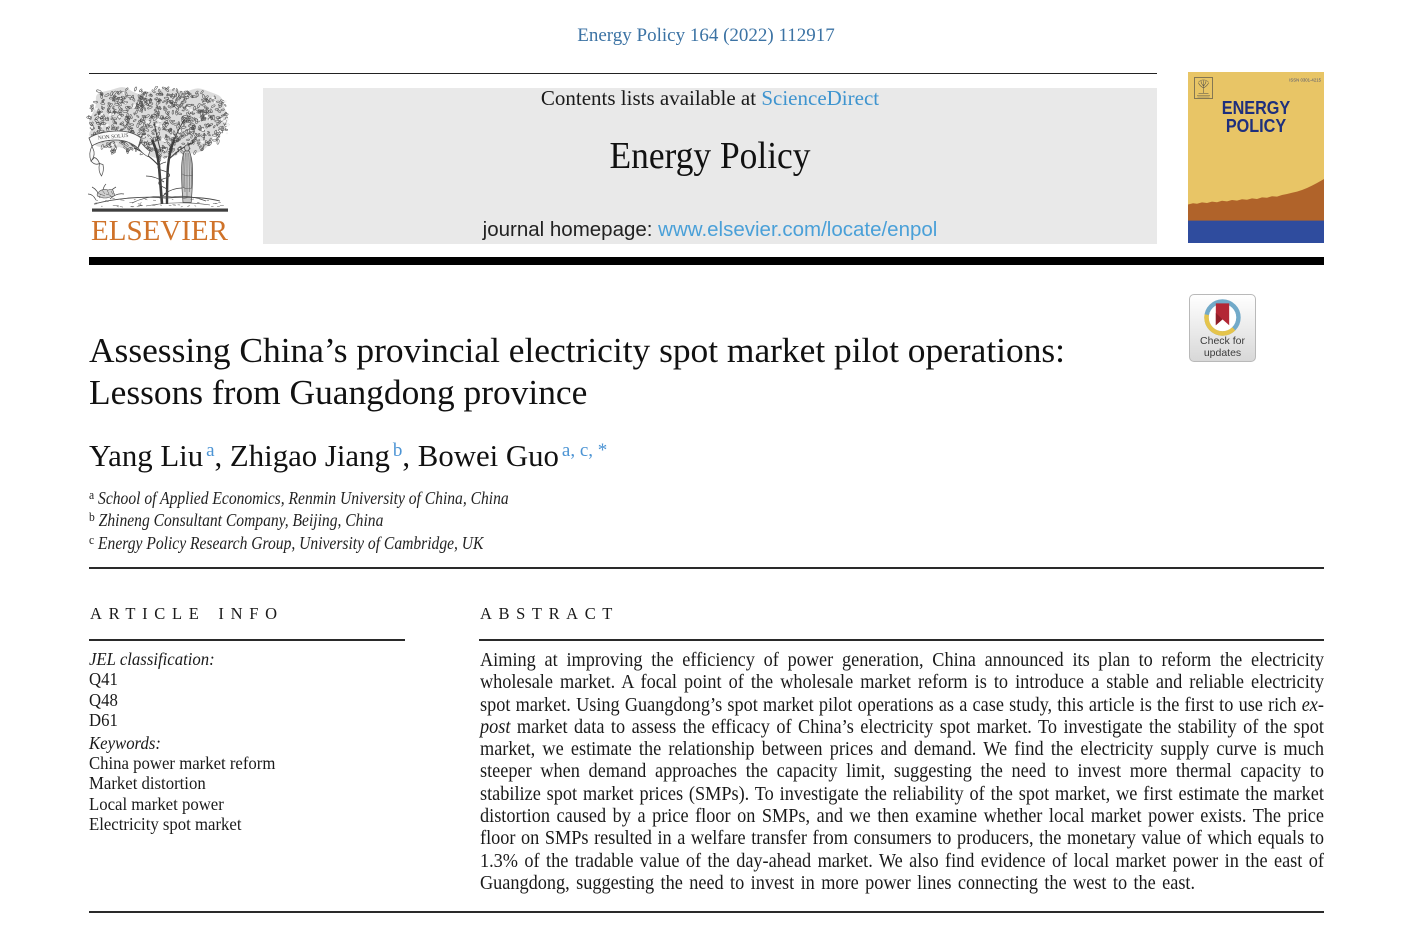 The height and width of the screenshot is (932, 1412). What do you see at coordinates (1305, 80) in the screenshot?
I see `svg-text: ISSN 0301-4215` at bounding box center [1305, 80].